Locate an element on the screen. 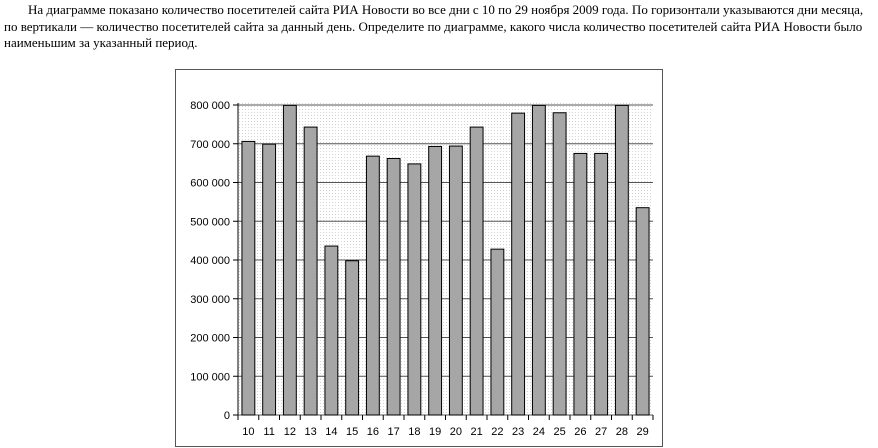  x-tick-label: 13 is located at coordinates (311, 432).